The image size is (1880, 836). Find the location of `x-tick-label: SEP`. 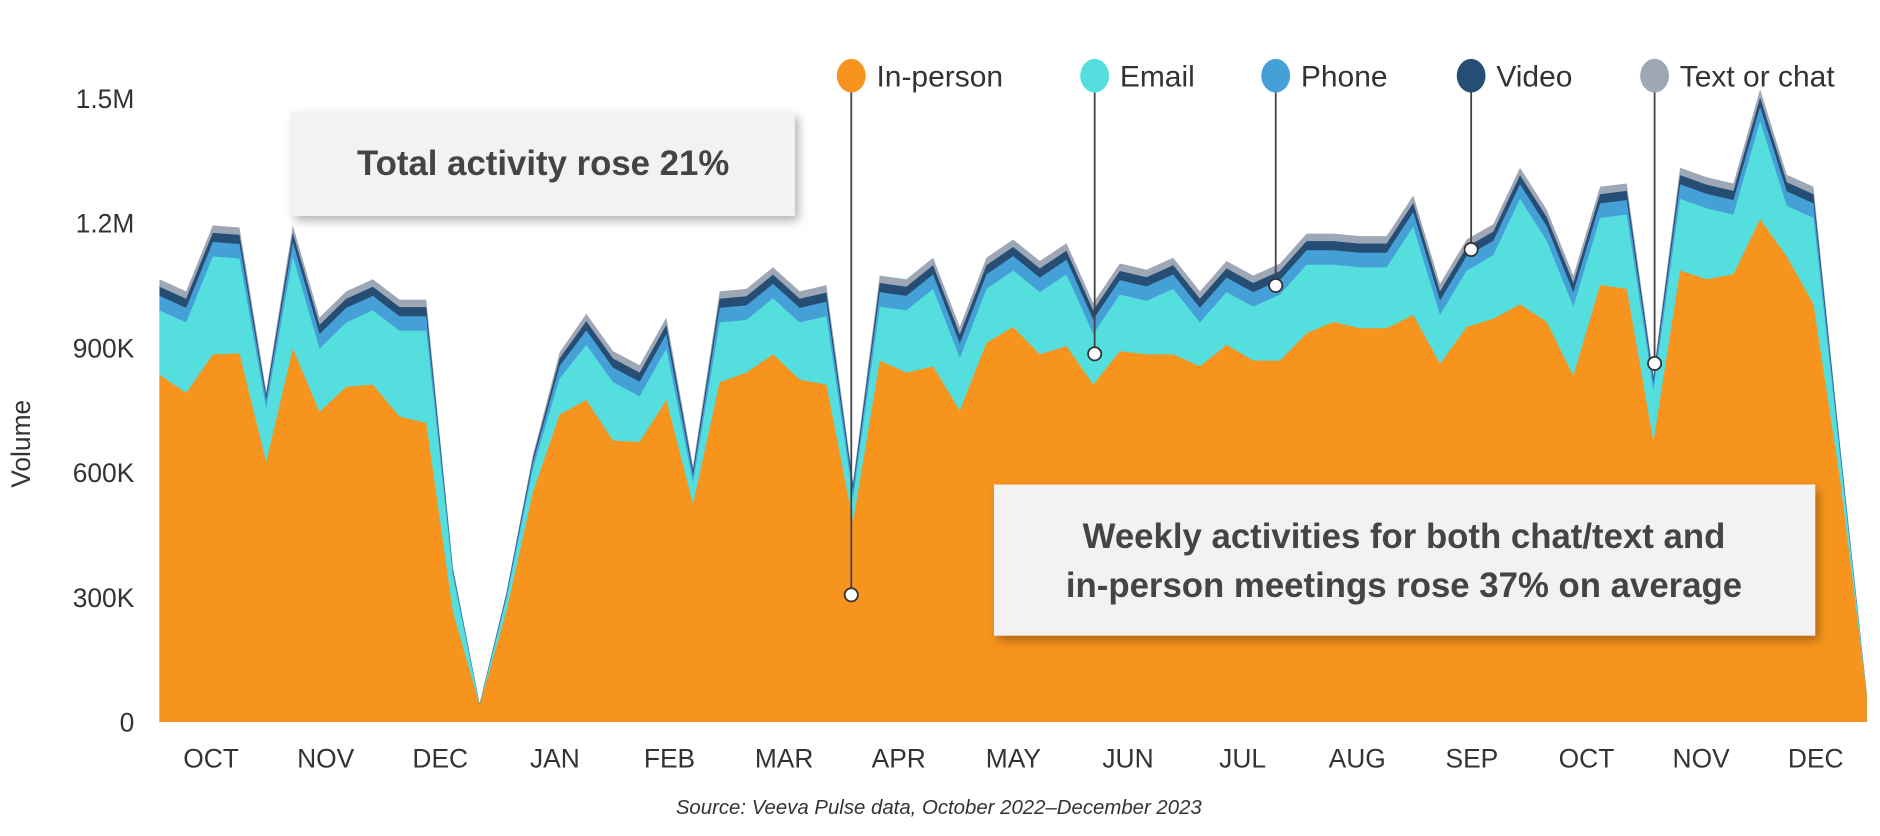

x-tick-label: SEP is located at coordinates (1471, 759).